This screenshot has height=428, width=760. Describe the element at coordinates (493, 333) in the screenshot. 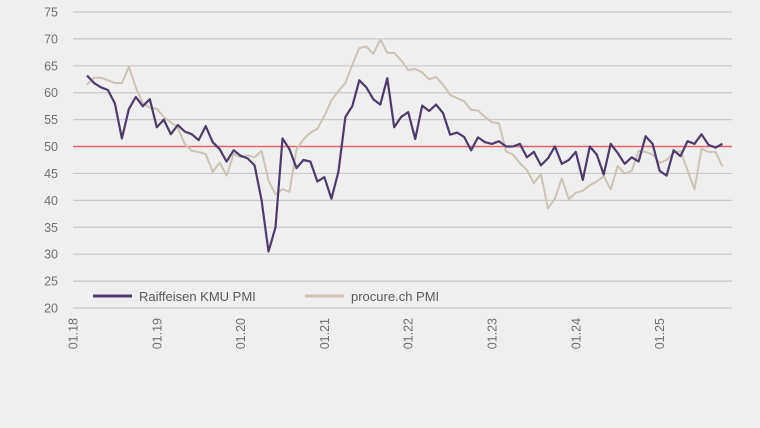

I see `x-tick-label: 01.23` at that location.